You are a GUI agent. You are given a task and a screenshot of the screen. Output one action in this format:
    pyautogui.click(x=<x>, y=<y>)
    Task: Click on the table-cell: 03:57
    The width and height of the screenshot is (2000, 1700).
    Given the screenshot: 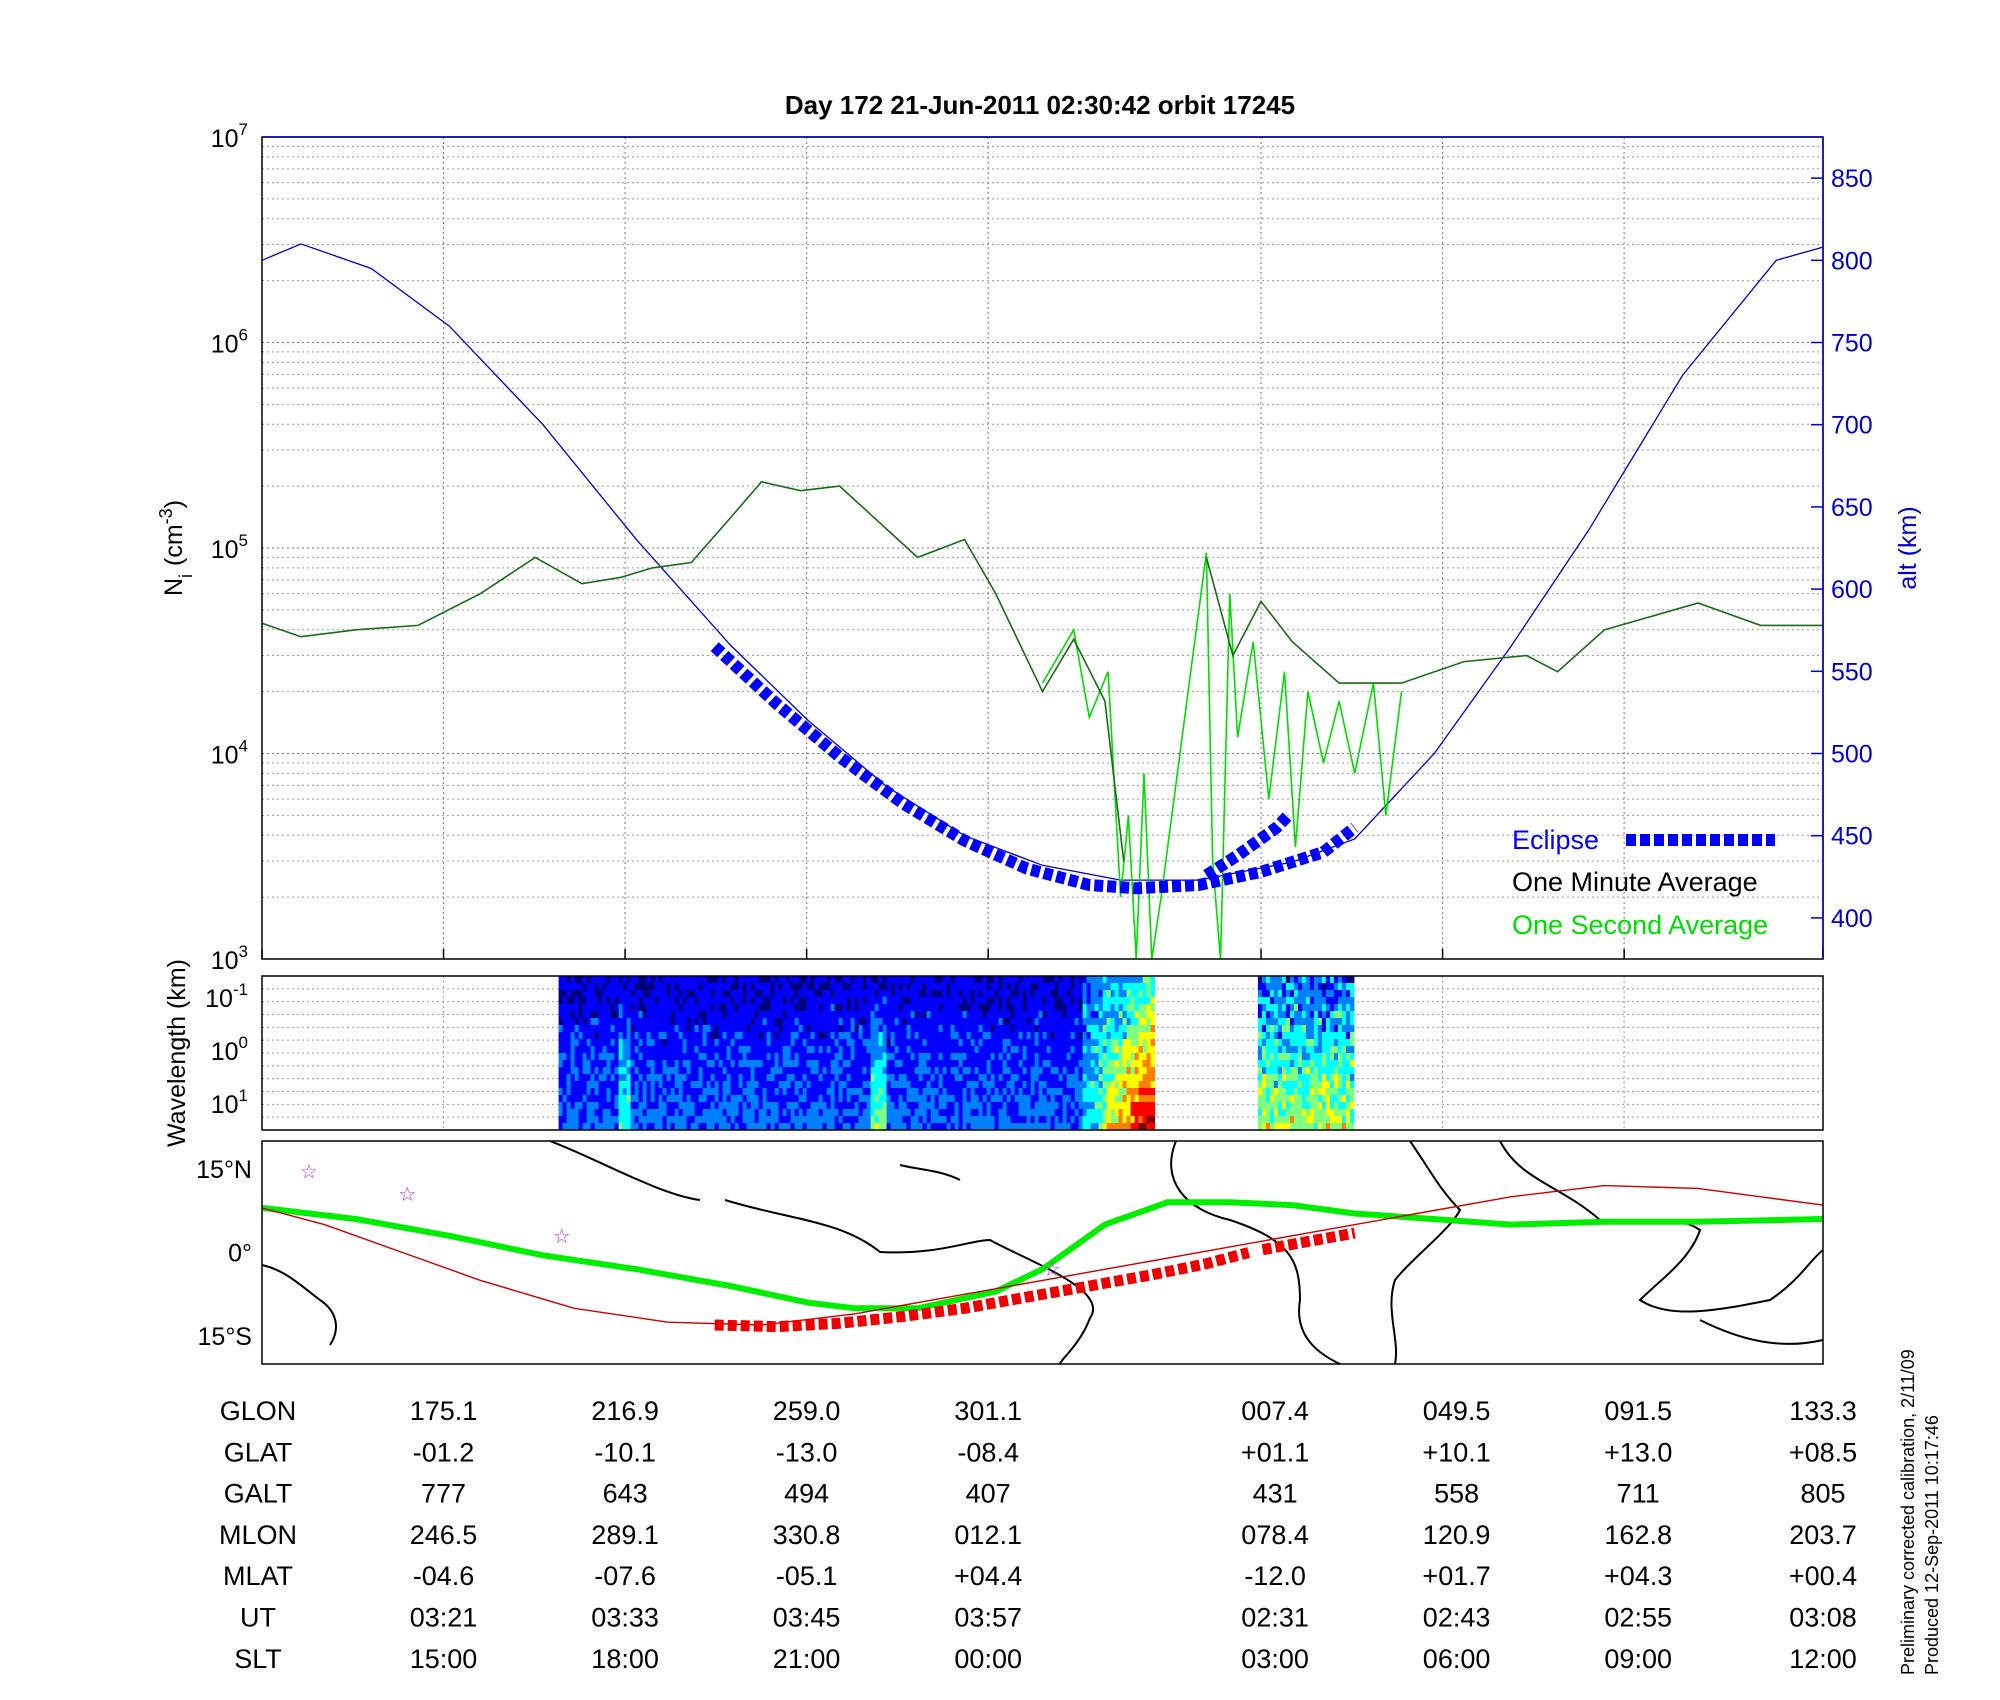 What is the action you would take?
    pyautogui.click(x=988, y=1618)
    